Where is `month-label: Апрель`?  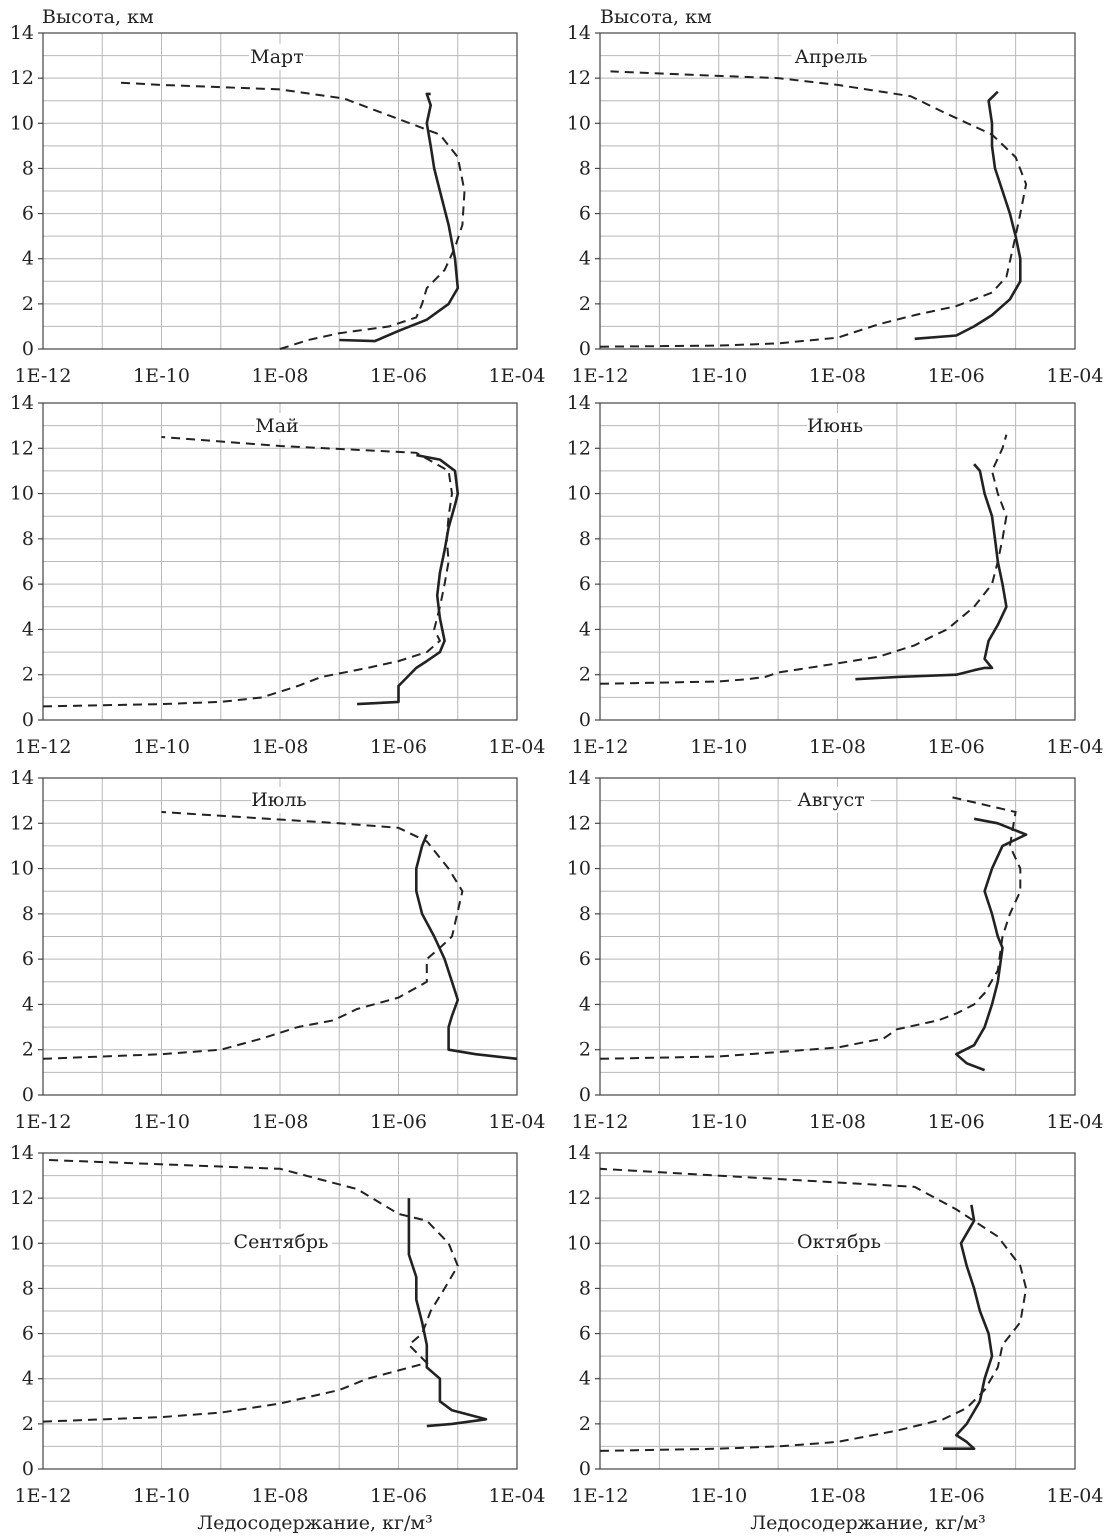 month-label: Апрель is located at coordinates (831, 57).